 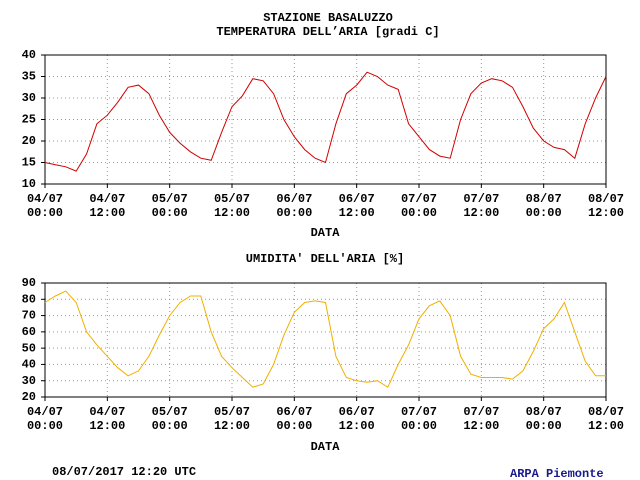 I want to click on chart-title: STAZIONE BASALUZZO, so click(x=328, y=18).